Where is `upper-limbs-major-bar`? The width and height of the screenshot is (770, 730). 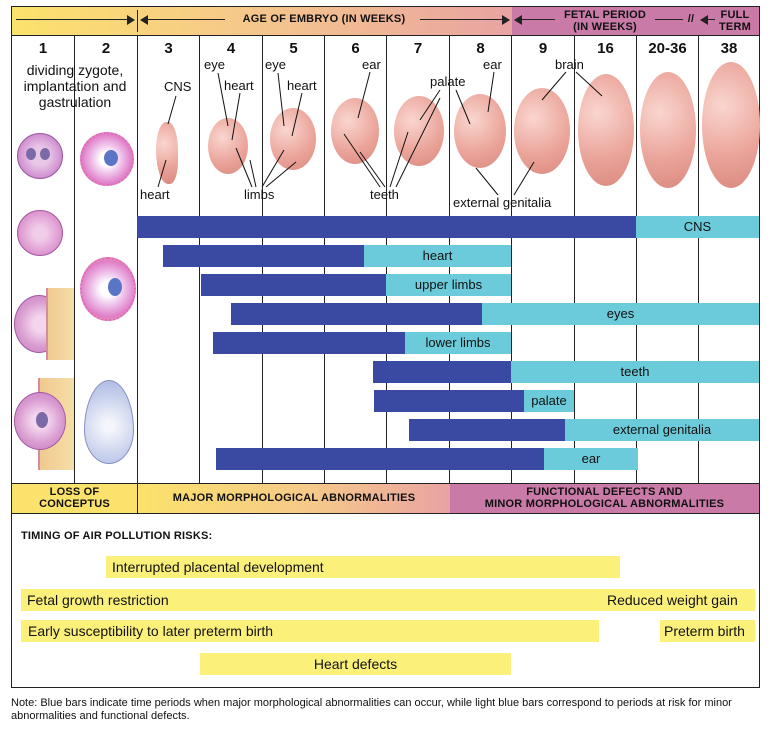
upper-limbs-major-bar is located at coordinates (293, 285).